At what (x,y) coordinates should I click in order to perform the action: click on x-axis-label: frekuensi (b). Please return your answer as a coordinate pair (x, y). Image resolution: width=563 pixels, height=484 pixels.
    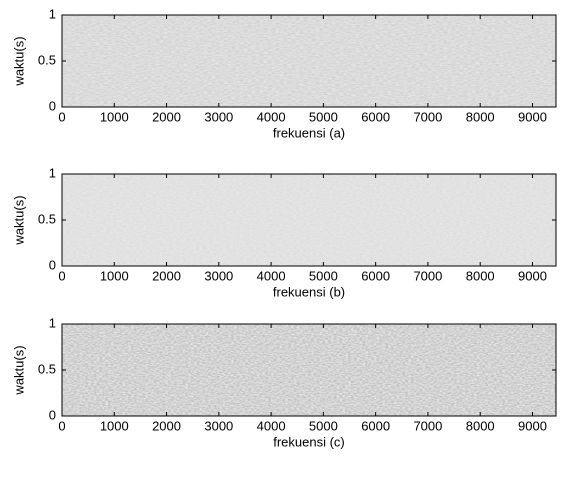
    Looking at the image, I should click on (309, 291).